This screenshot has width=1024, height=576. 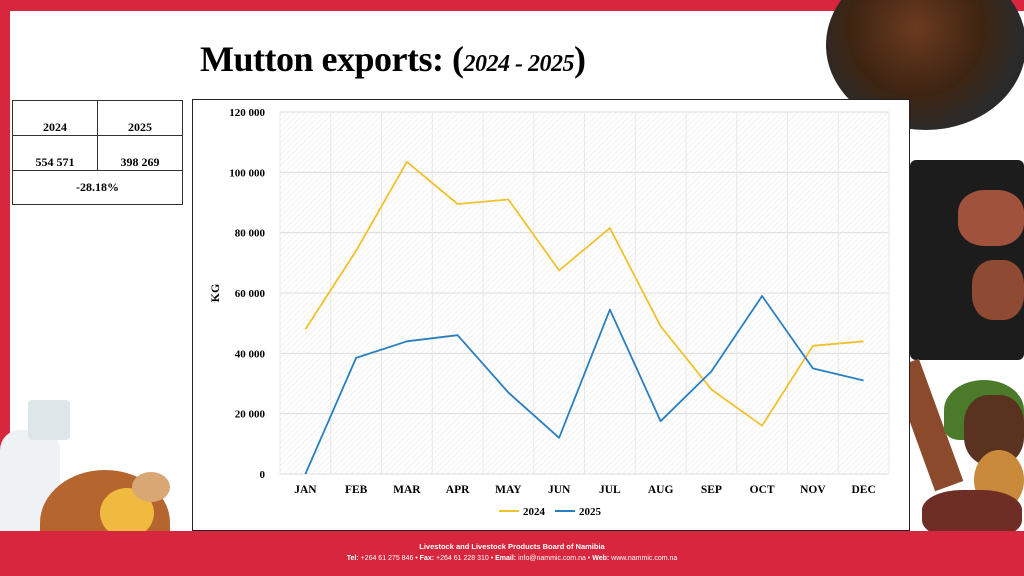 I want to click on x-tick-label: MAY, so click(x=508, y=490).